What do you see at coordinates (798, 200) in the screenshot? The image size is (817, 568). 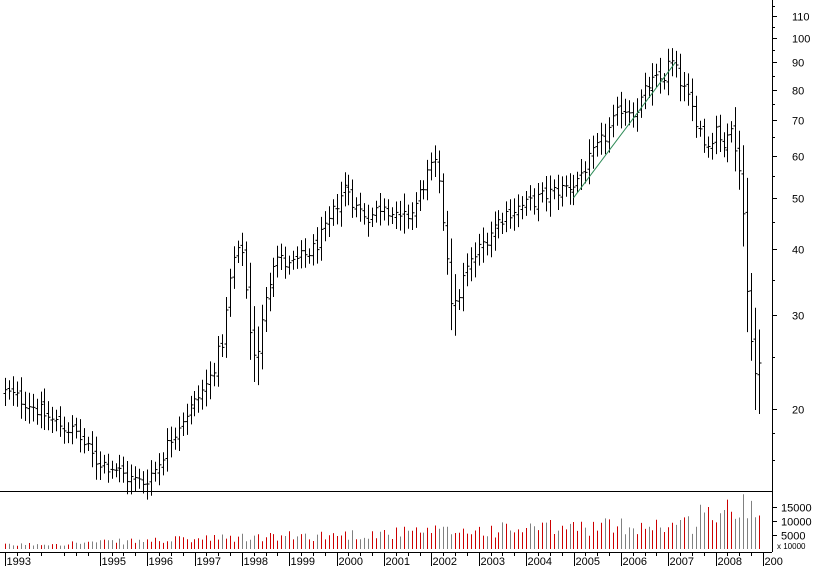 I see `price-tick-label: 50` at bounding box center [798, 200].